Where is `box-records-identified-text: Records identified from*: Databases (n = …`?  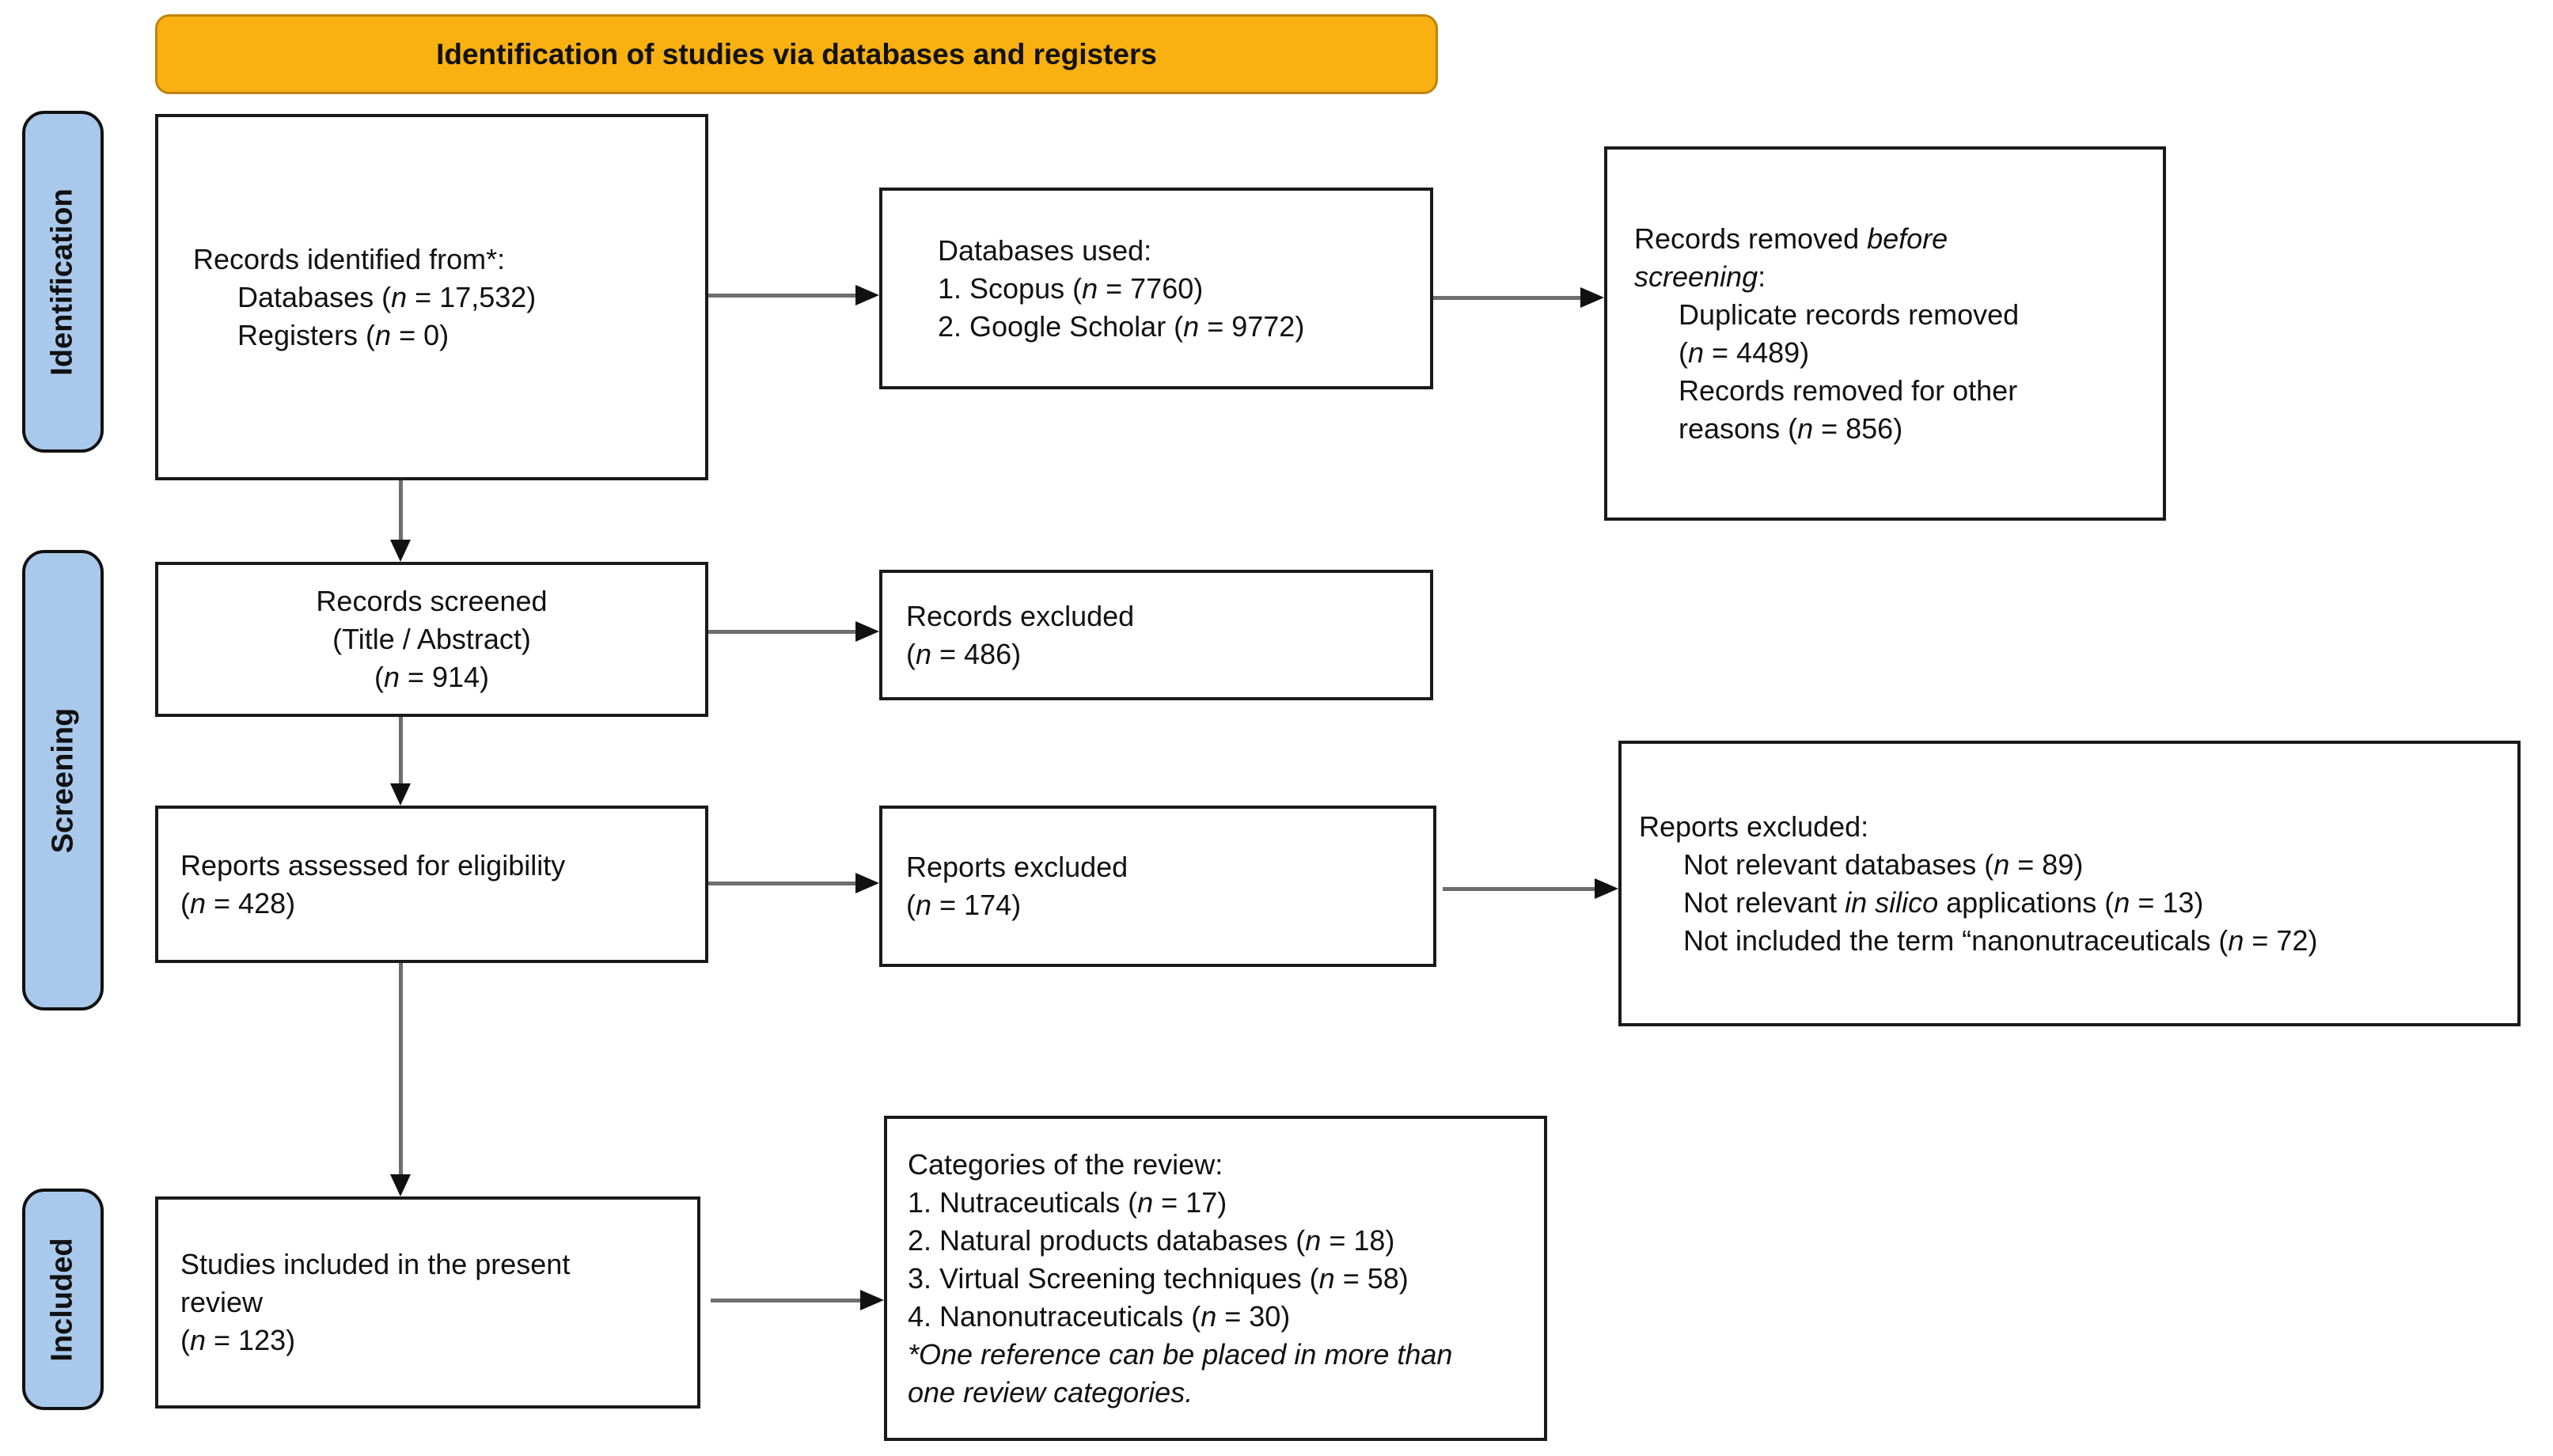 box-records-identified-text: Records identified from*: Databases (n = … is located at coordinates (365, 296).